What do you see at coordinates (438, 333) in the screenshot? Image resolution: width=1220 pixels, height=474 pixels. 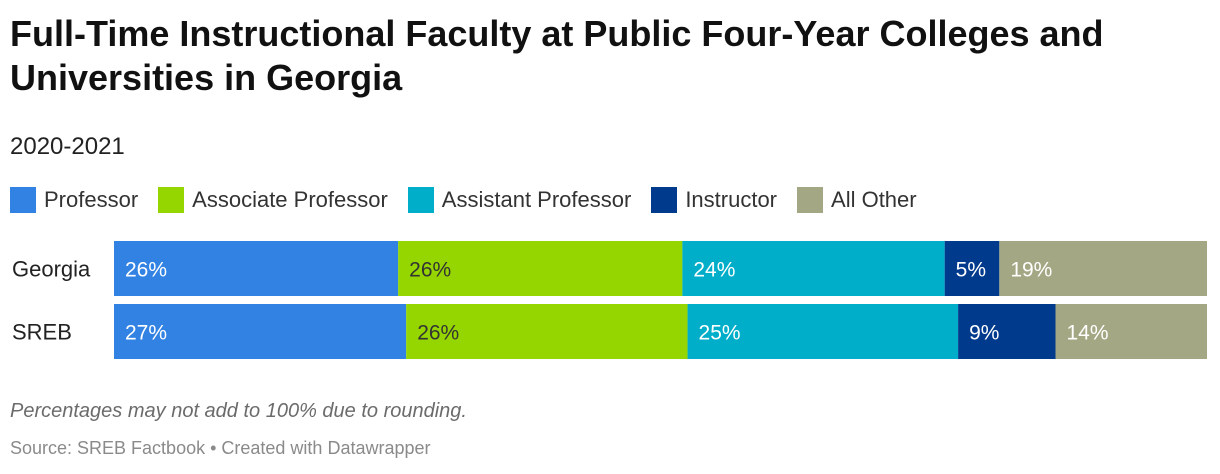 I see `data-label-sreb-associate-professor: 26%` at bounding box center [438, 333].